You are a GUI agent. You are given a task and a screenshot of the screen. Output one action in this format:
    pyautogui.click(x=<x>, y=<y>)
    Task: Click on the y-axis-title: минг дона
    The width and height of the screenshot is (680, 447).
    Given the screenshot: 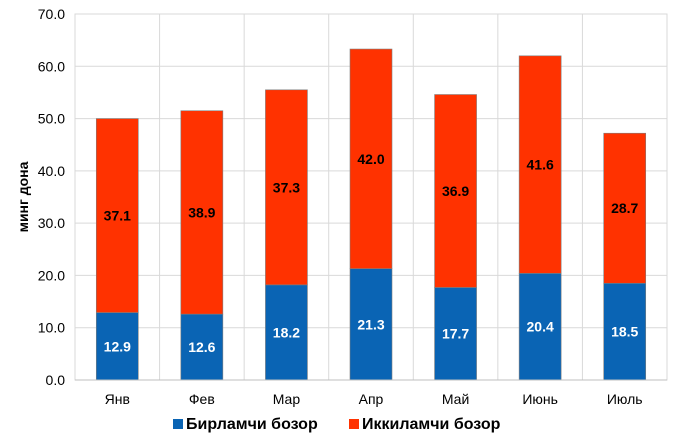 What is the action you would take?
    pyautogui.click(x=23, y=196)
    